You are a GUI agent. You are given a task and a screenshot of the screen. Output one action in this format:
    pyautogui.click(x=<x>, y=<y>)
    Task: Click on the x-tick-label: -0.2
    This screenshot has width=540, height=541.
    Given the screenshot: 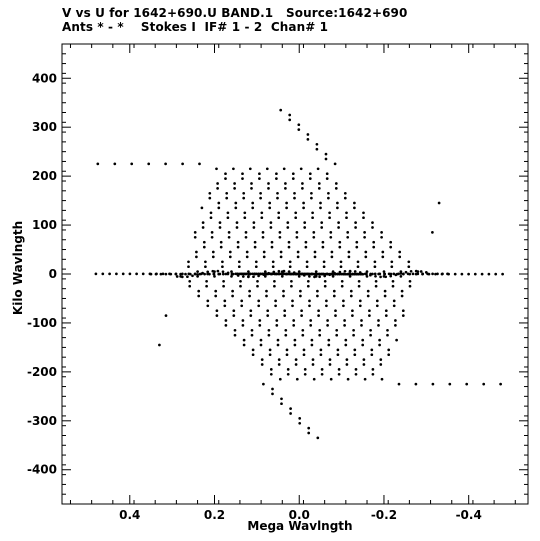 What is the action you would take?
    pyautogui.click(x=384, y=515)
    